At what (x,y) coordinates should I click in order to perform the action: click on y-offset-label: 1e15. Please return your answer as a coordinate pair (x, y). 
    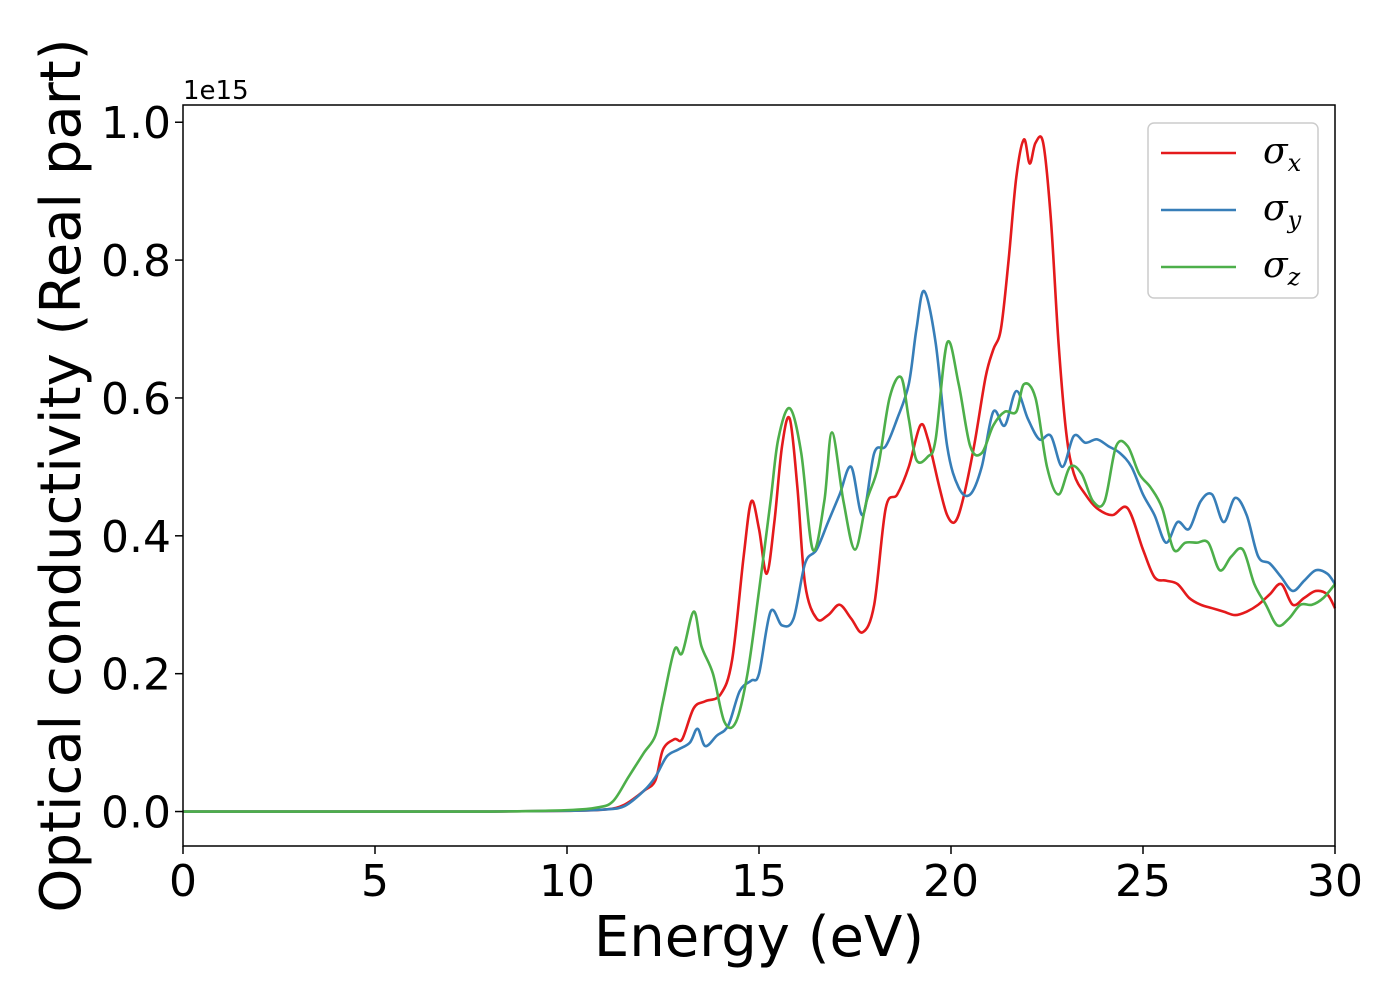
    Looking at the image, I should click on (216, 91).